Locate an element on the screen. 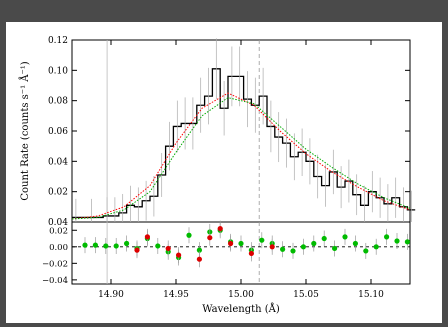 Image resolution: width=448 pixels, height=327 pixels. residual-y-tick-label: 0.02 is located at coordinates (58, 231).